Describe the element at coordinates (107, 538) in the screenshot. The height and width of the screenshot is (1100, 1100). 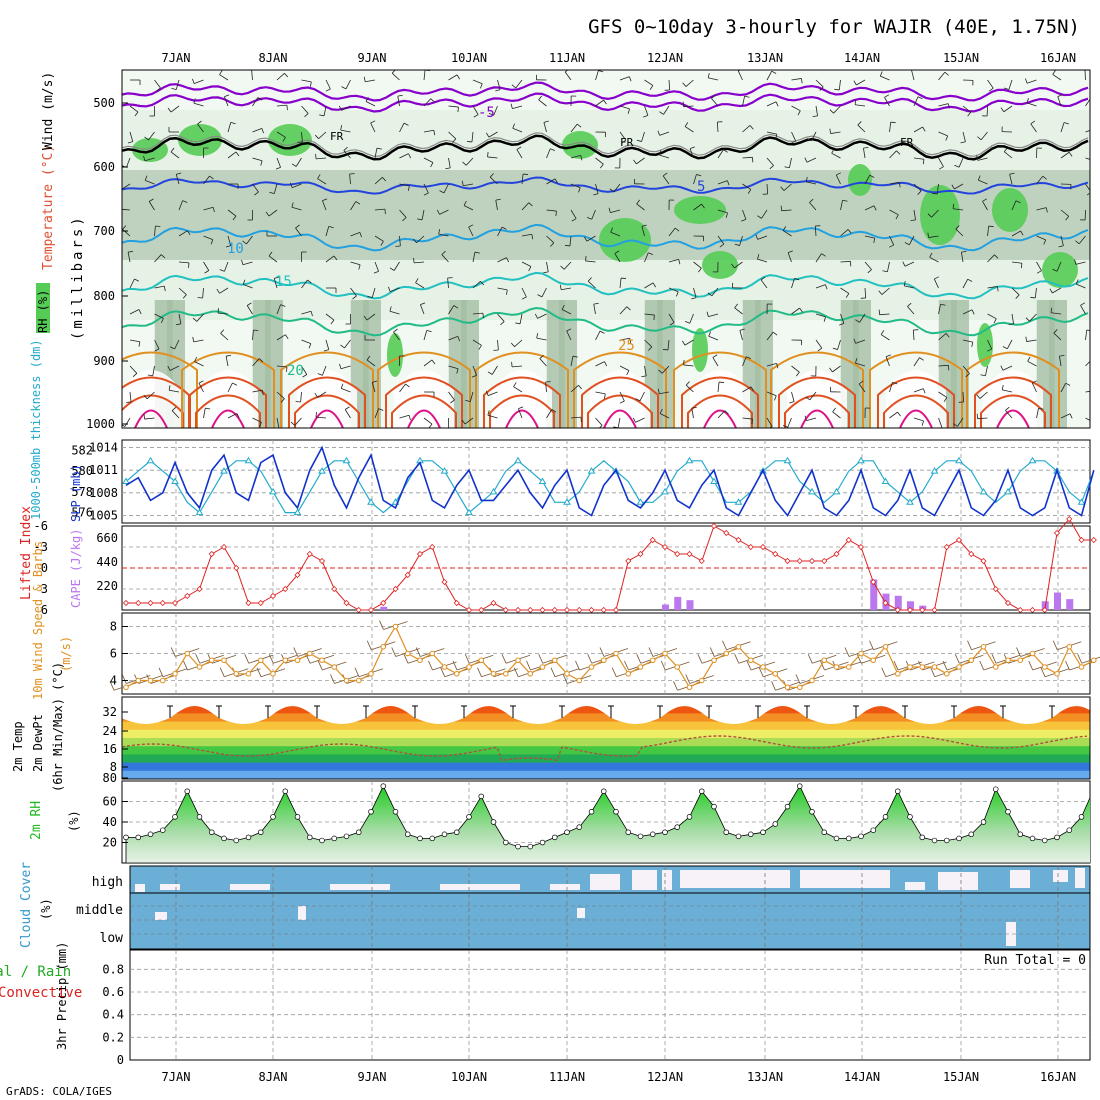
I see `cape-tick: 660` at that location.